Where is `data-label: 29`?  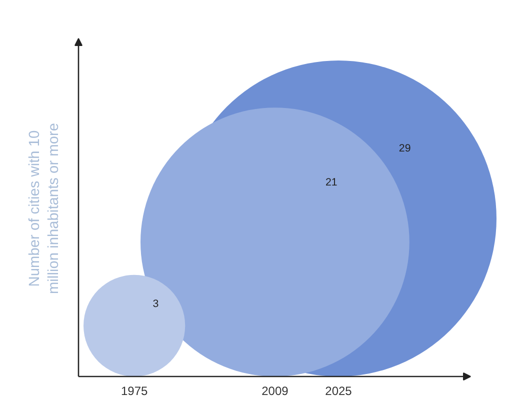
data-label: 29 is located at coordinates (404, 148).